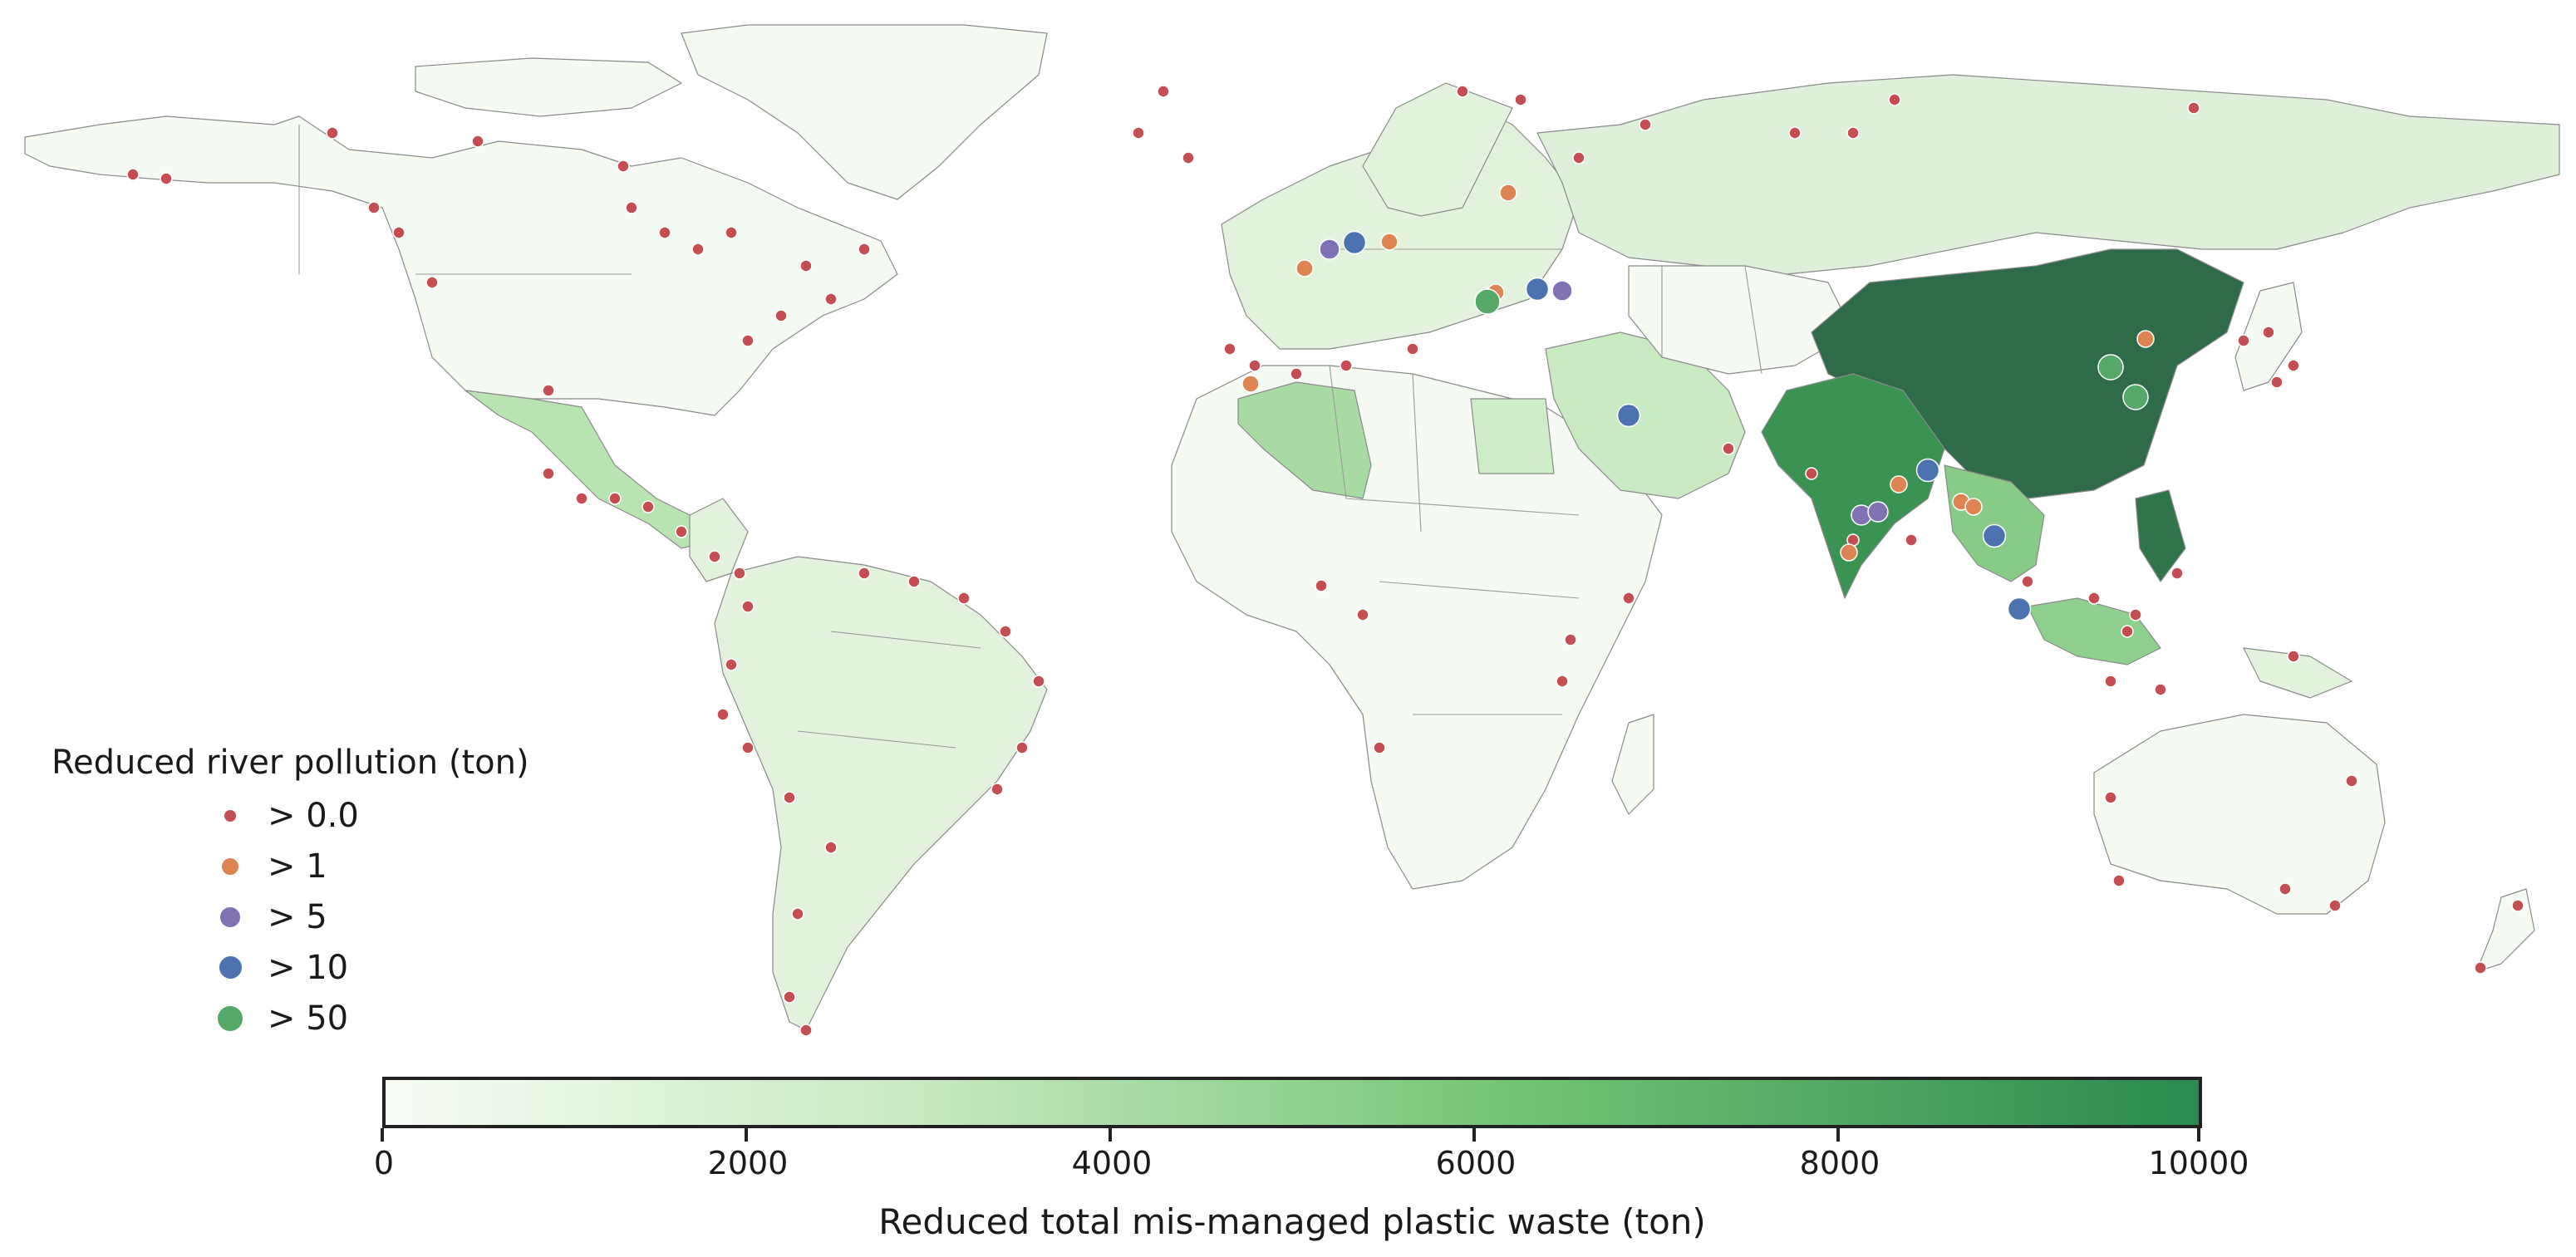  I want to click on tick-label: 0, so click(384, 1163).